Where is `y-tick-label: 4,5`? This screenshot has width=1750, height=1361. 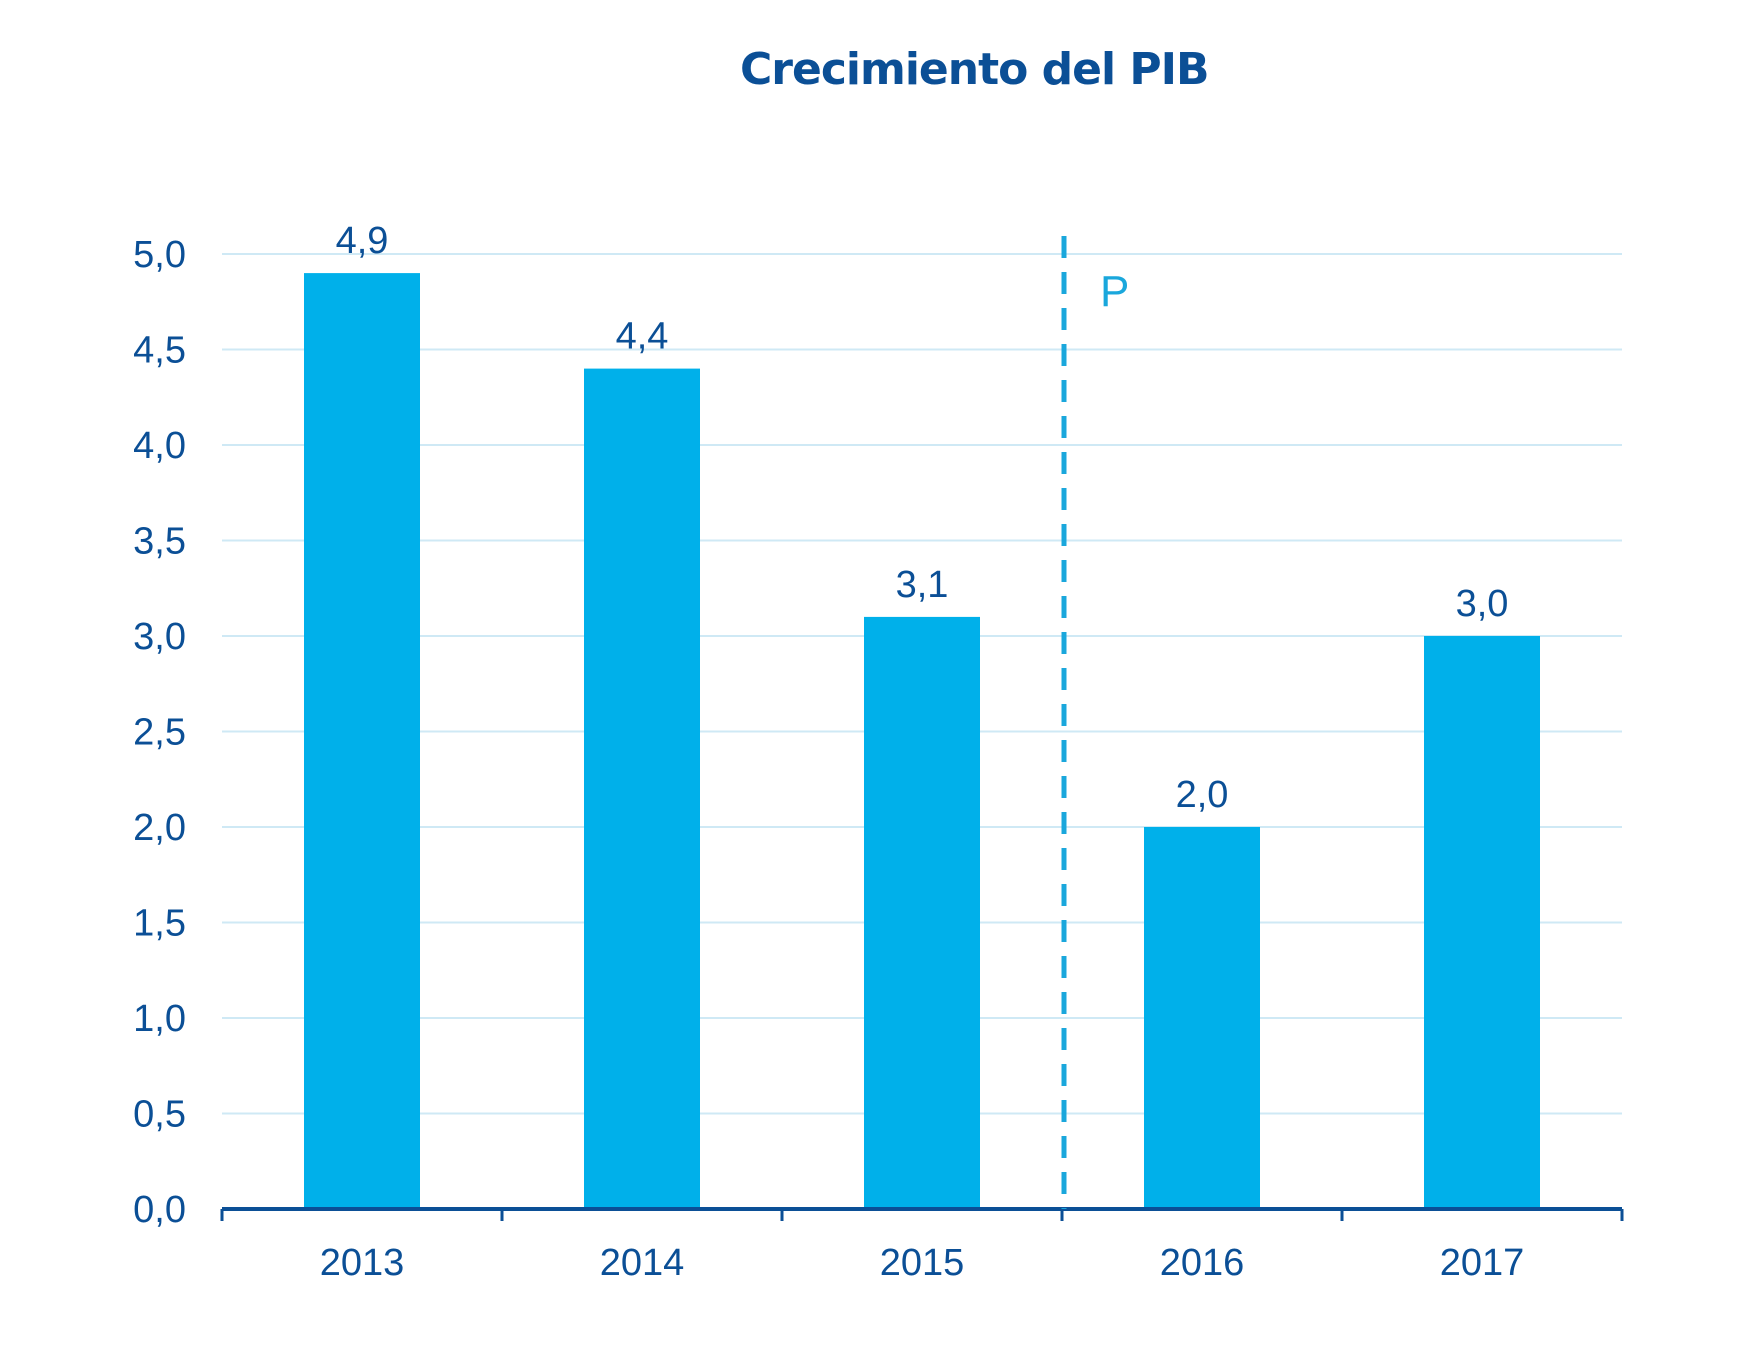
y-tick-label: 4,5 is located at coordinates (159, 351).